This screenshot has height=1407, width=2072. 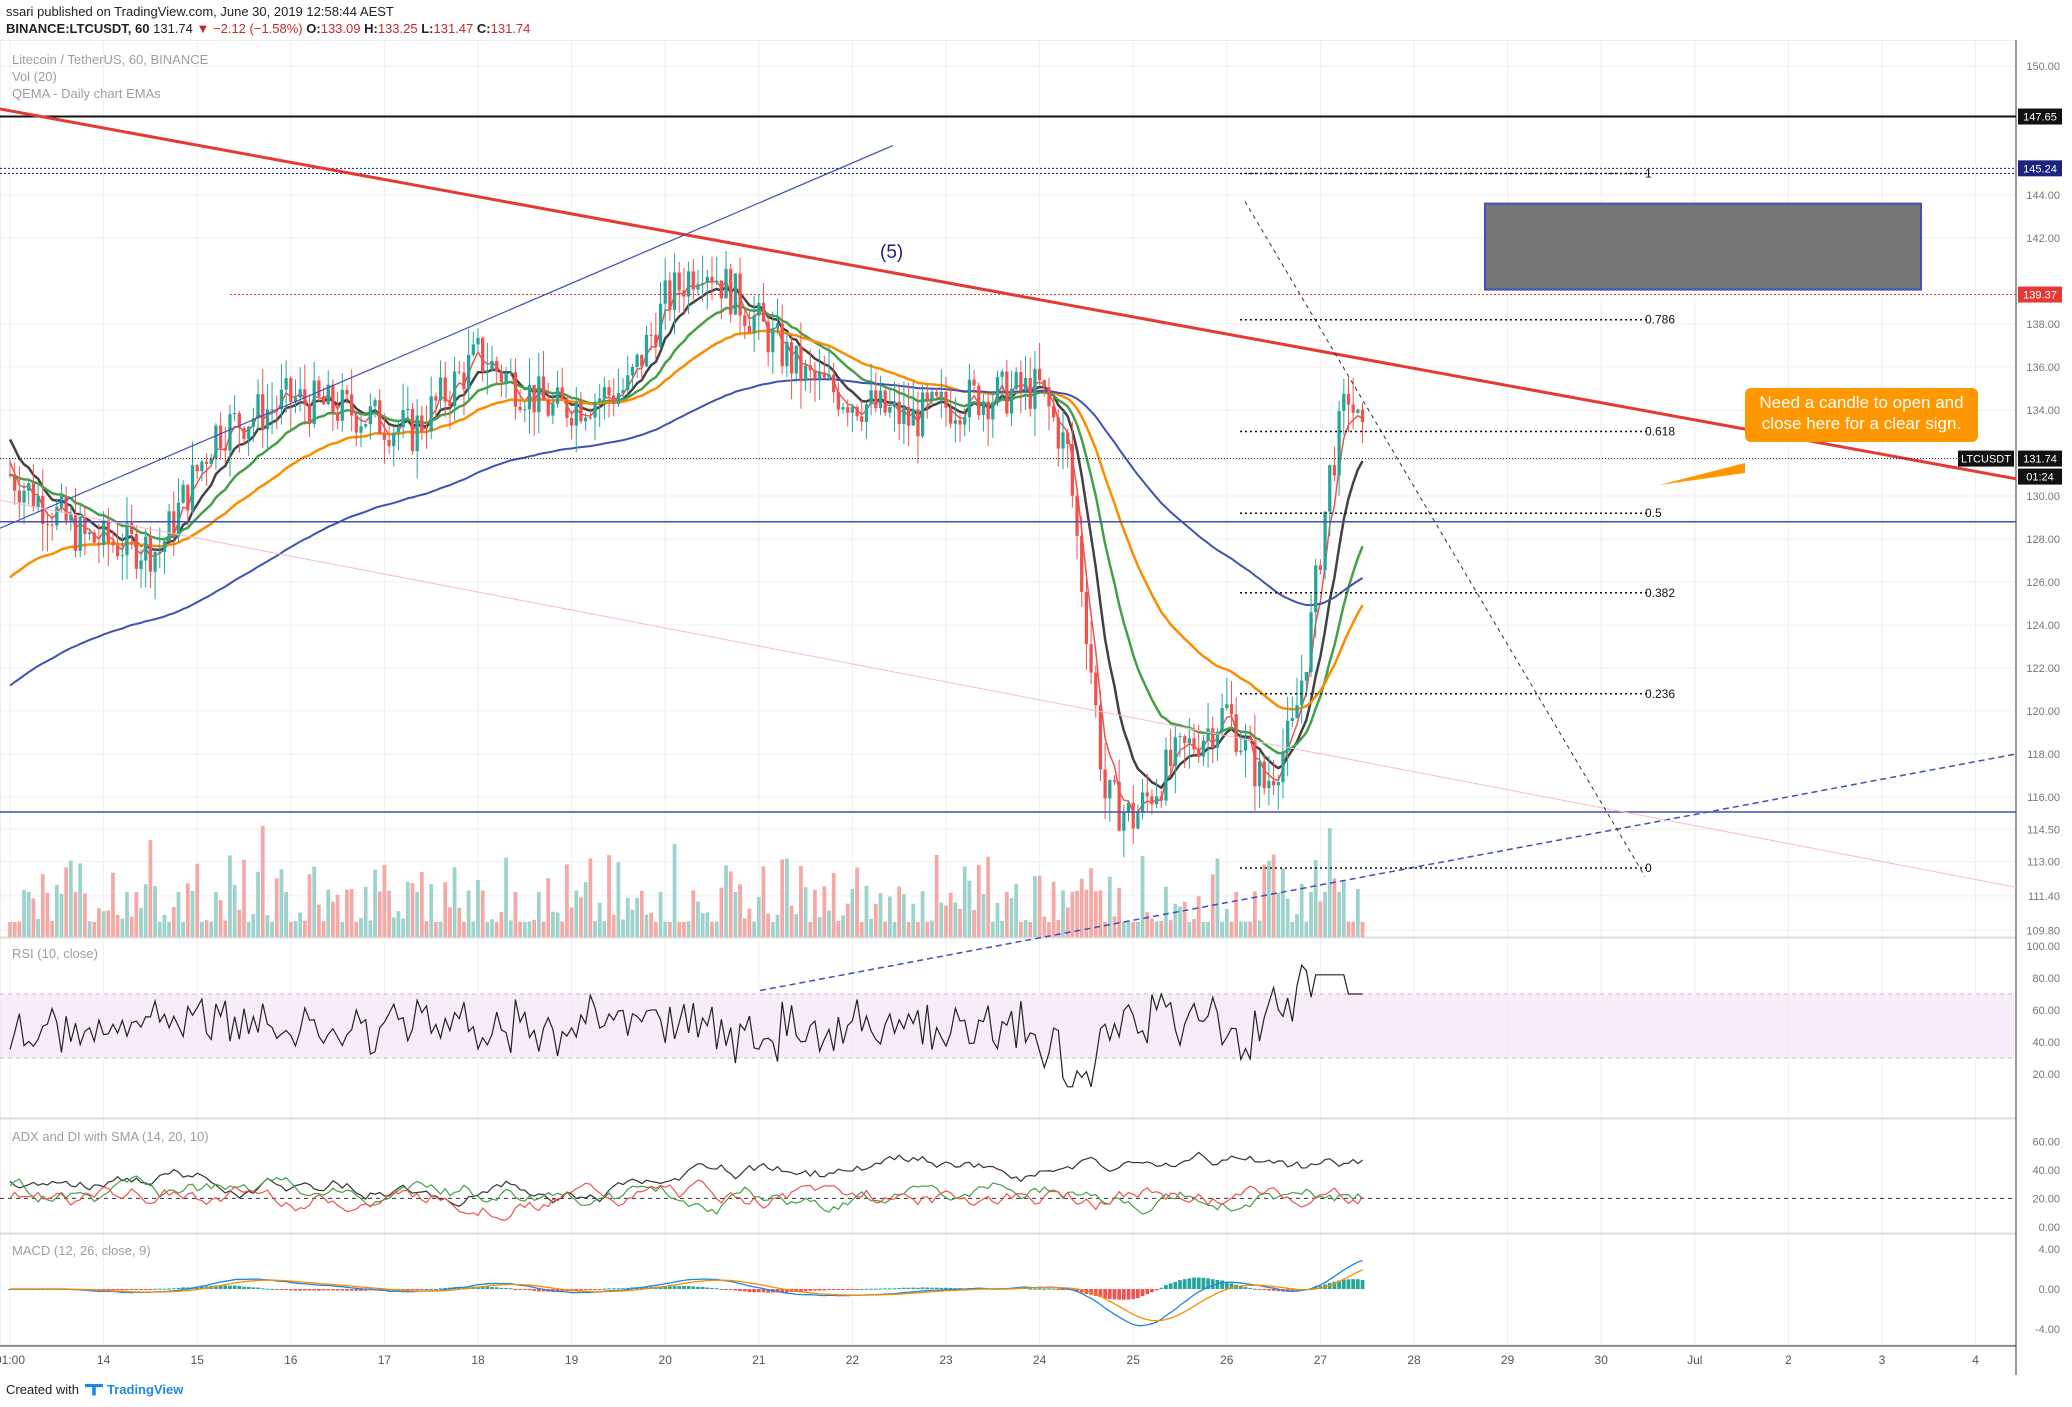 I want to click on legend-volume: Vol (20), so click(x=34, y=76).